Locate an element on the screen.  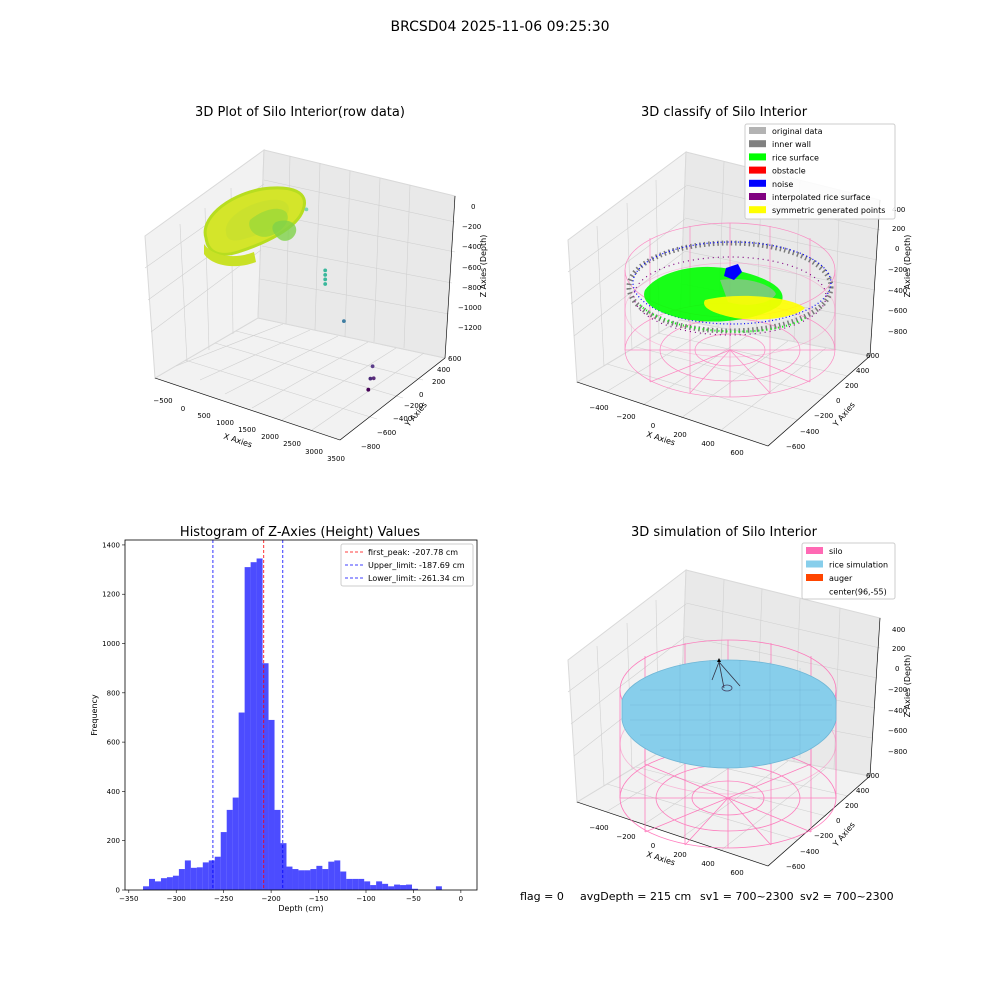
raw-x-tick: 3500 is located at coordinates (336, 459).